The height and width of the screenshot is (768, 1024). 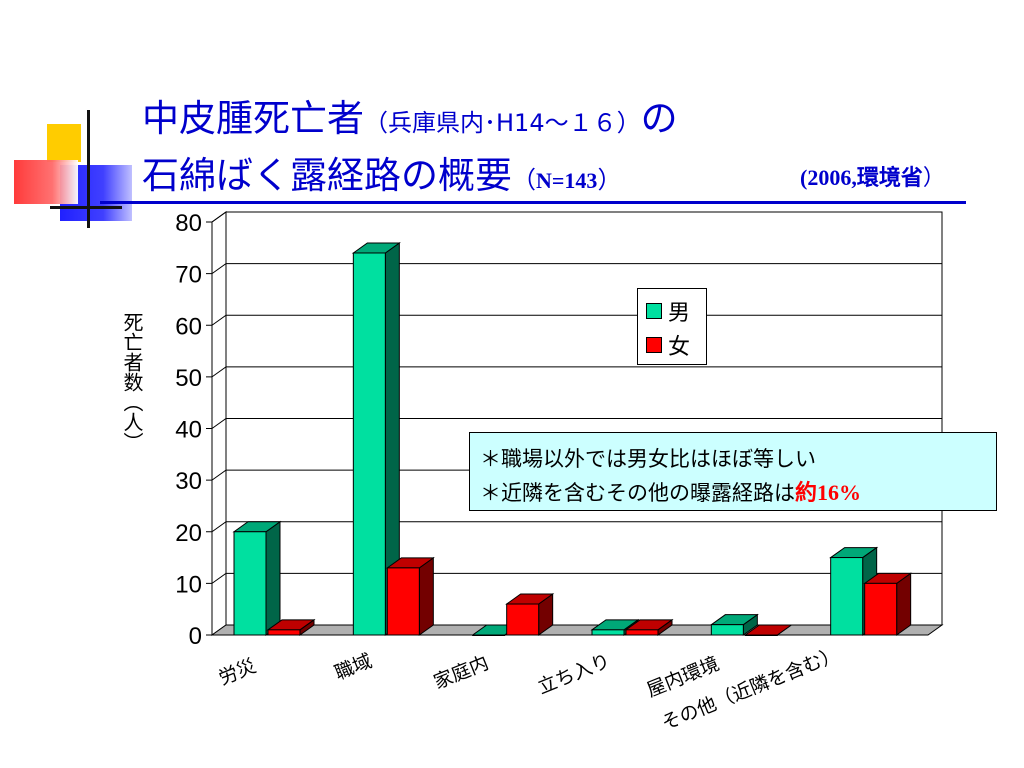 What do you see at coordinates (461, 673) in the screenshot?
I see `x-tick-label: 家庭内` at bounding box center [461, 673].